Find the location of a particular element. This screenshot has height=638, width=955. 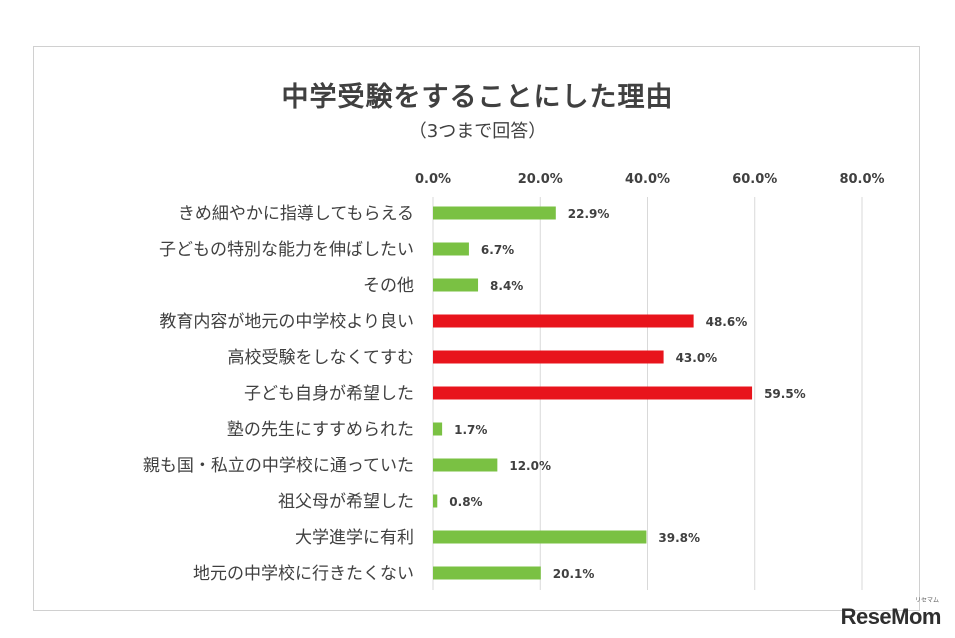

tick-label: 40.0% is located at coordinates (647, 179).